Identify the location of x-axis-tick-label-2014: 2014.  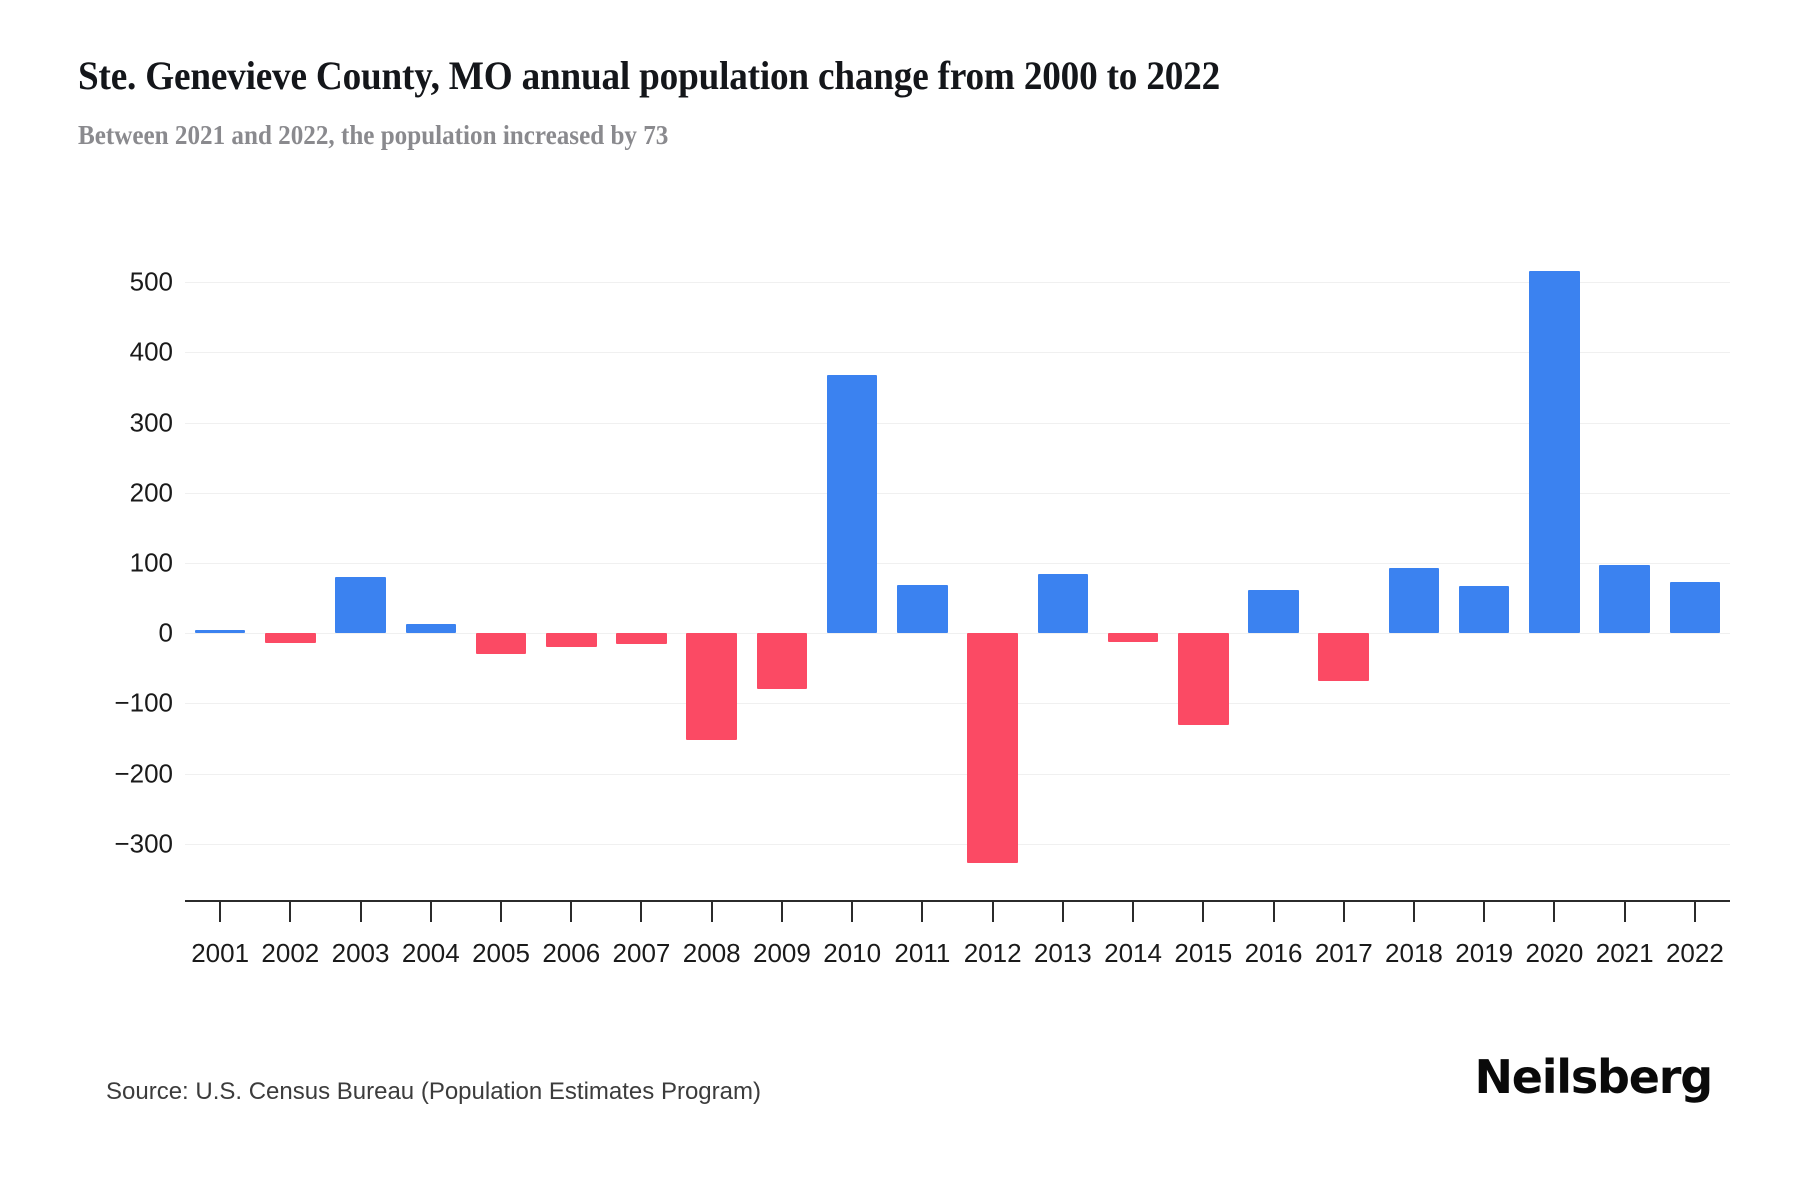
(1133, 953).